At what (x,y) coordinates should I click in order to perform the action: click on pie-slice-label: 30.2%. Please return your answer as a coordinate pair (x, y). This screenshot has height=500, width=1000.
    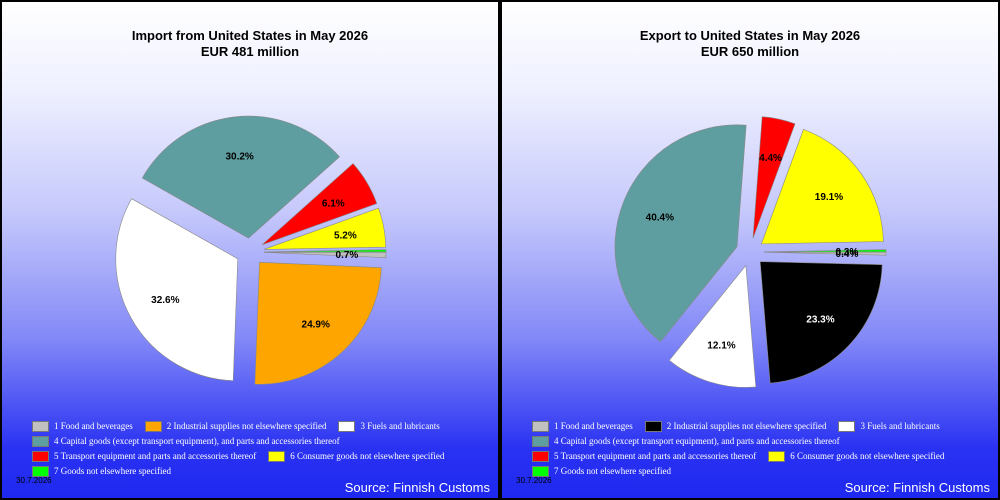
    Looking at the image, I should click on (239, 157).